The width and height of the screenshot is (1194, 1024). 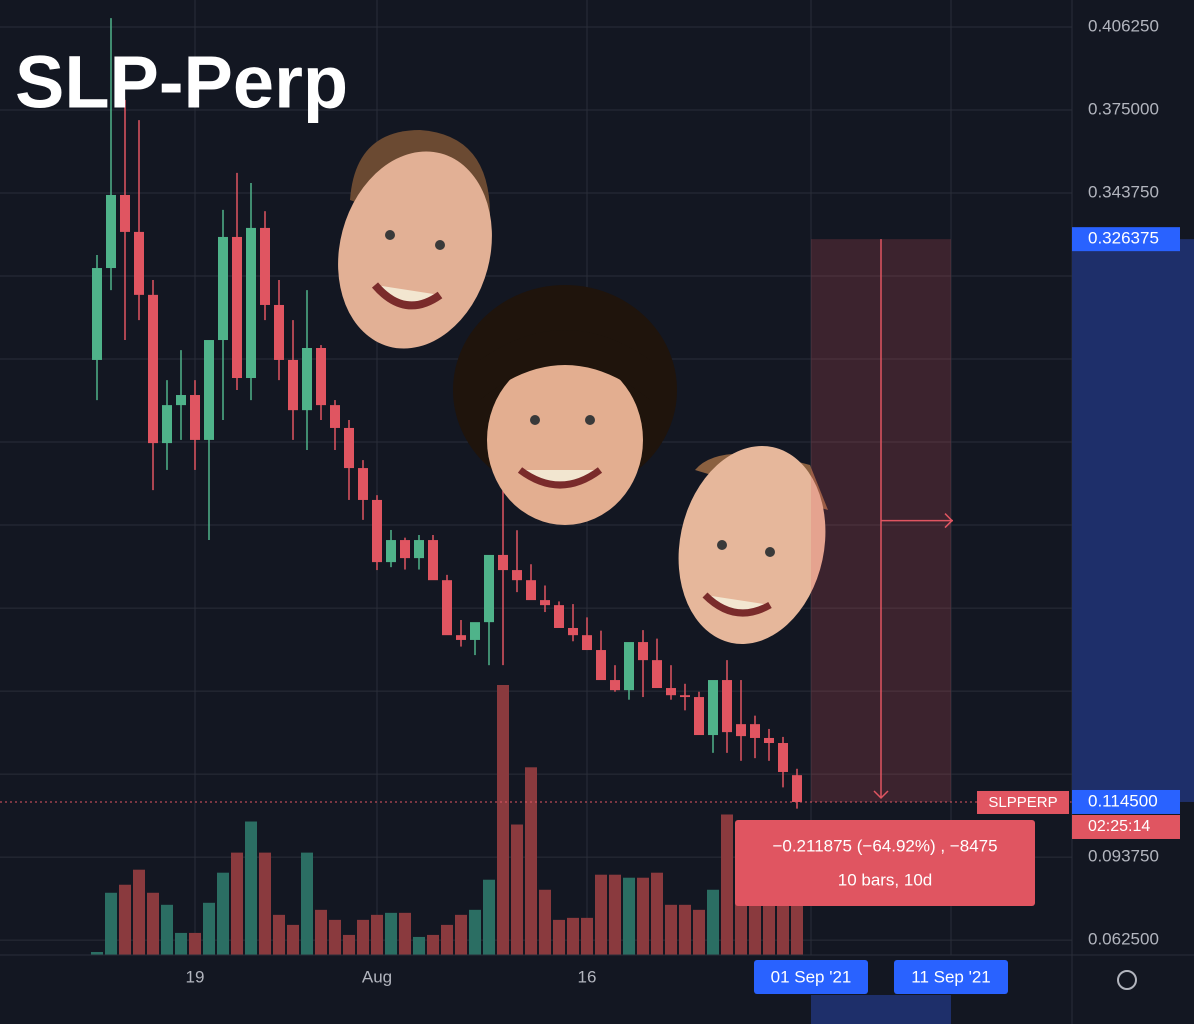 I want to click on x-tick-highlight, so click(x=811, y=977).